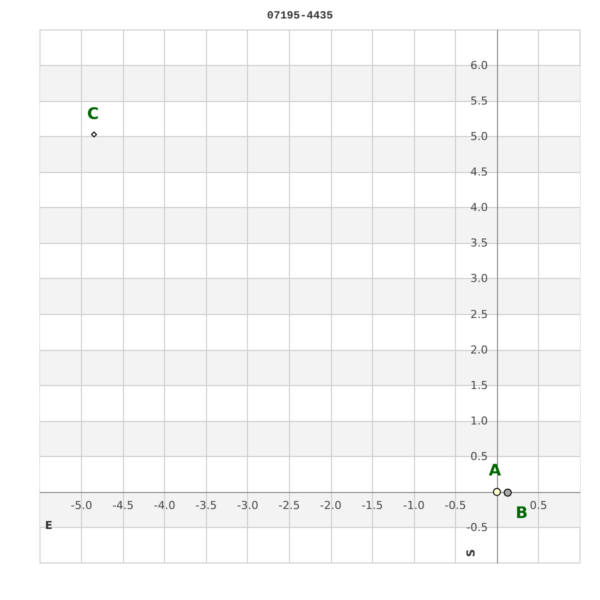 This screenshot has width=600, height=600. What do you see at coordinates (49, 525) in the screenshot?
I see `x-axis-title: E` at bounding box center [49, 525].